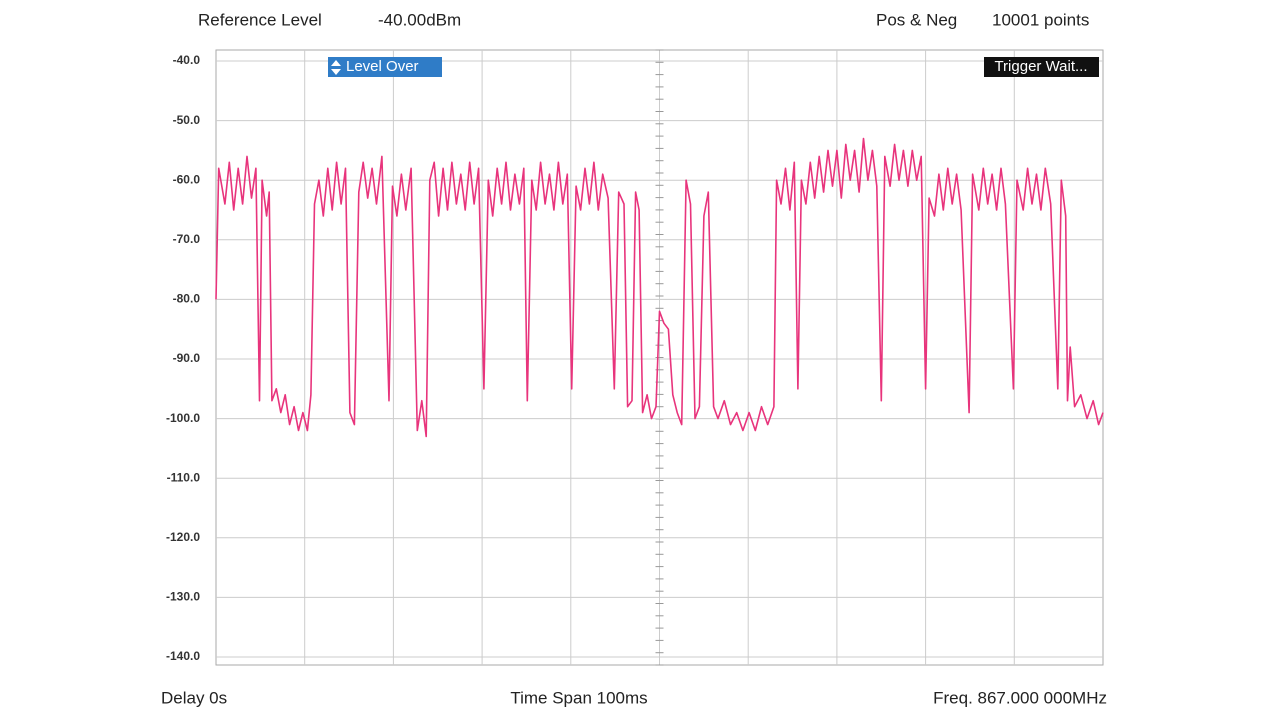  Describe the element at coordinates (183, 656) in the screenshot. I see `y-tick-label: -140.0` at that location.